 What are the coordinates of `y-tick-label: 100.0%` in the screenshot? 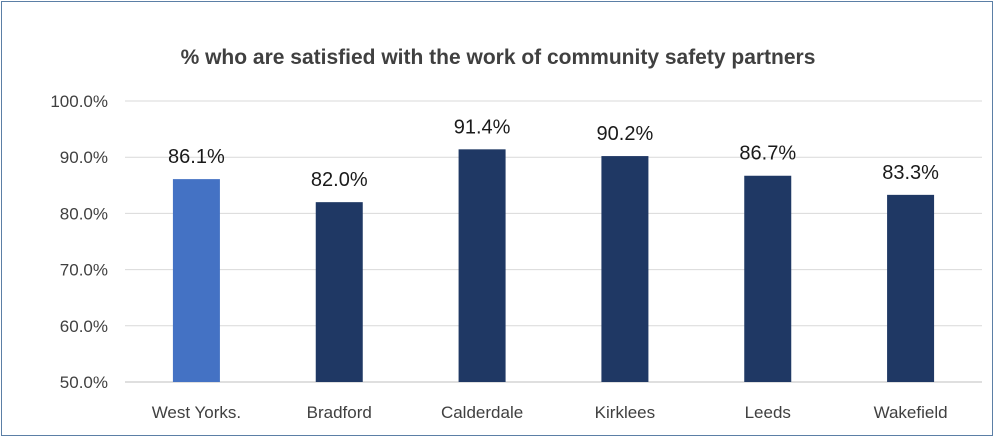 It's located at (79, 101).